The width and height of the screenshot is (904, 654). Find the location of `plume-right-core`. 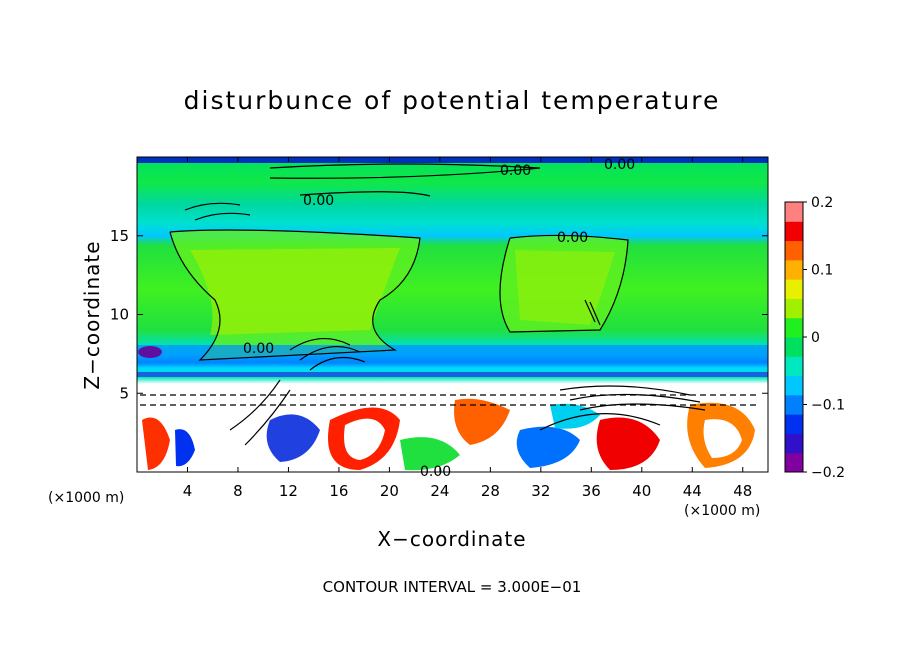

plume-right-core is located at coordinates (565, 287).